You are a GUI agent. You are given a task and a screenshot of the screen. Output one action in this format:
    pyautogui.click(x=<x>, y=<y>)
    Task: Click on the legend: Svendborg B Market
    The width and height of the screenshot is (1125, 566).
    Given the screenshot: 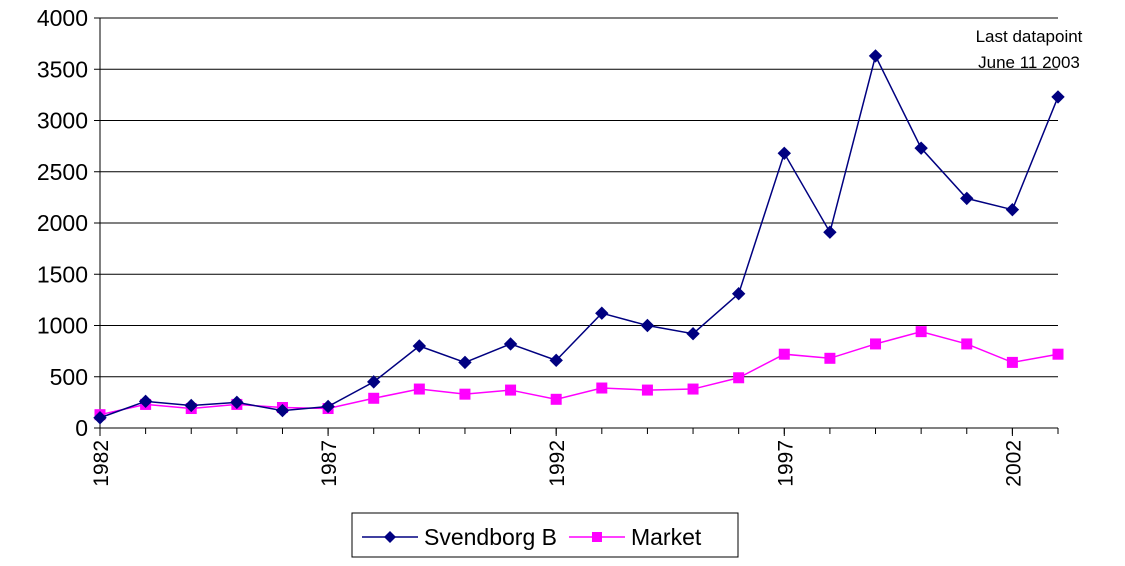 What is the action you would take?
    pyautogui.click(x=545, y=535)
    